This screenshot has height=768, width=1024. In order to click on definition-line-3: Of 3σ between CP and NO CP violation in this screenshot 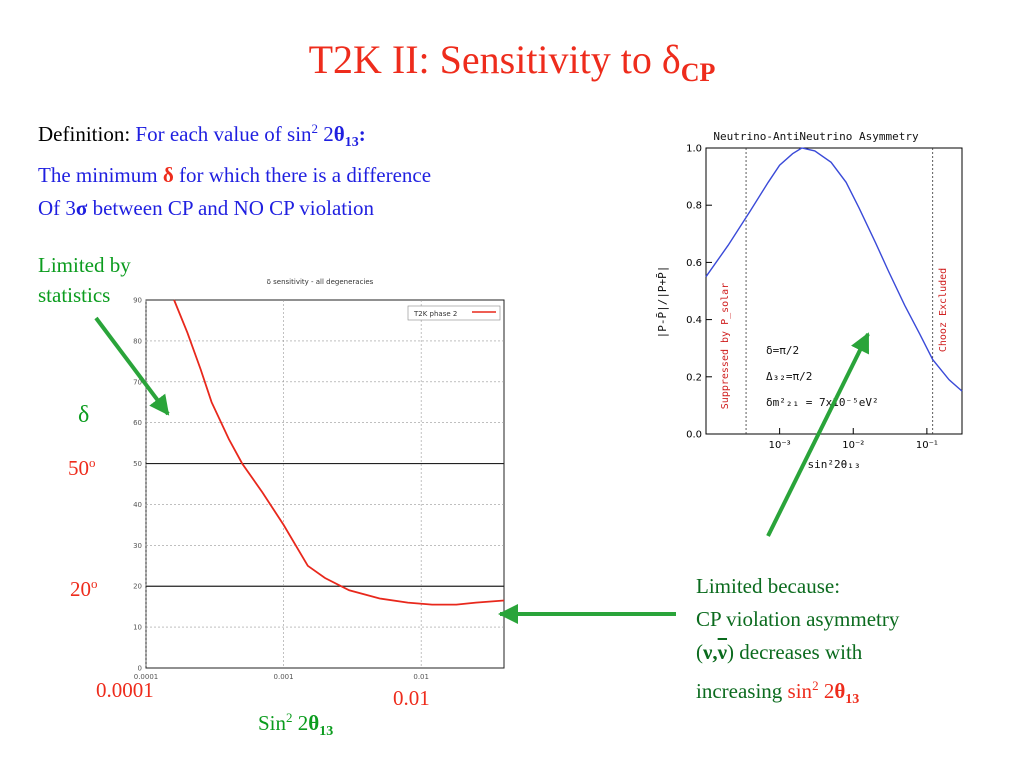, I will do `click(234, 208)`.